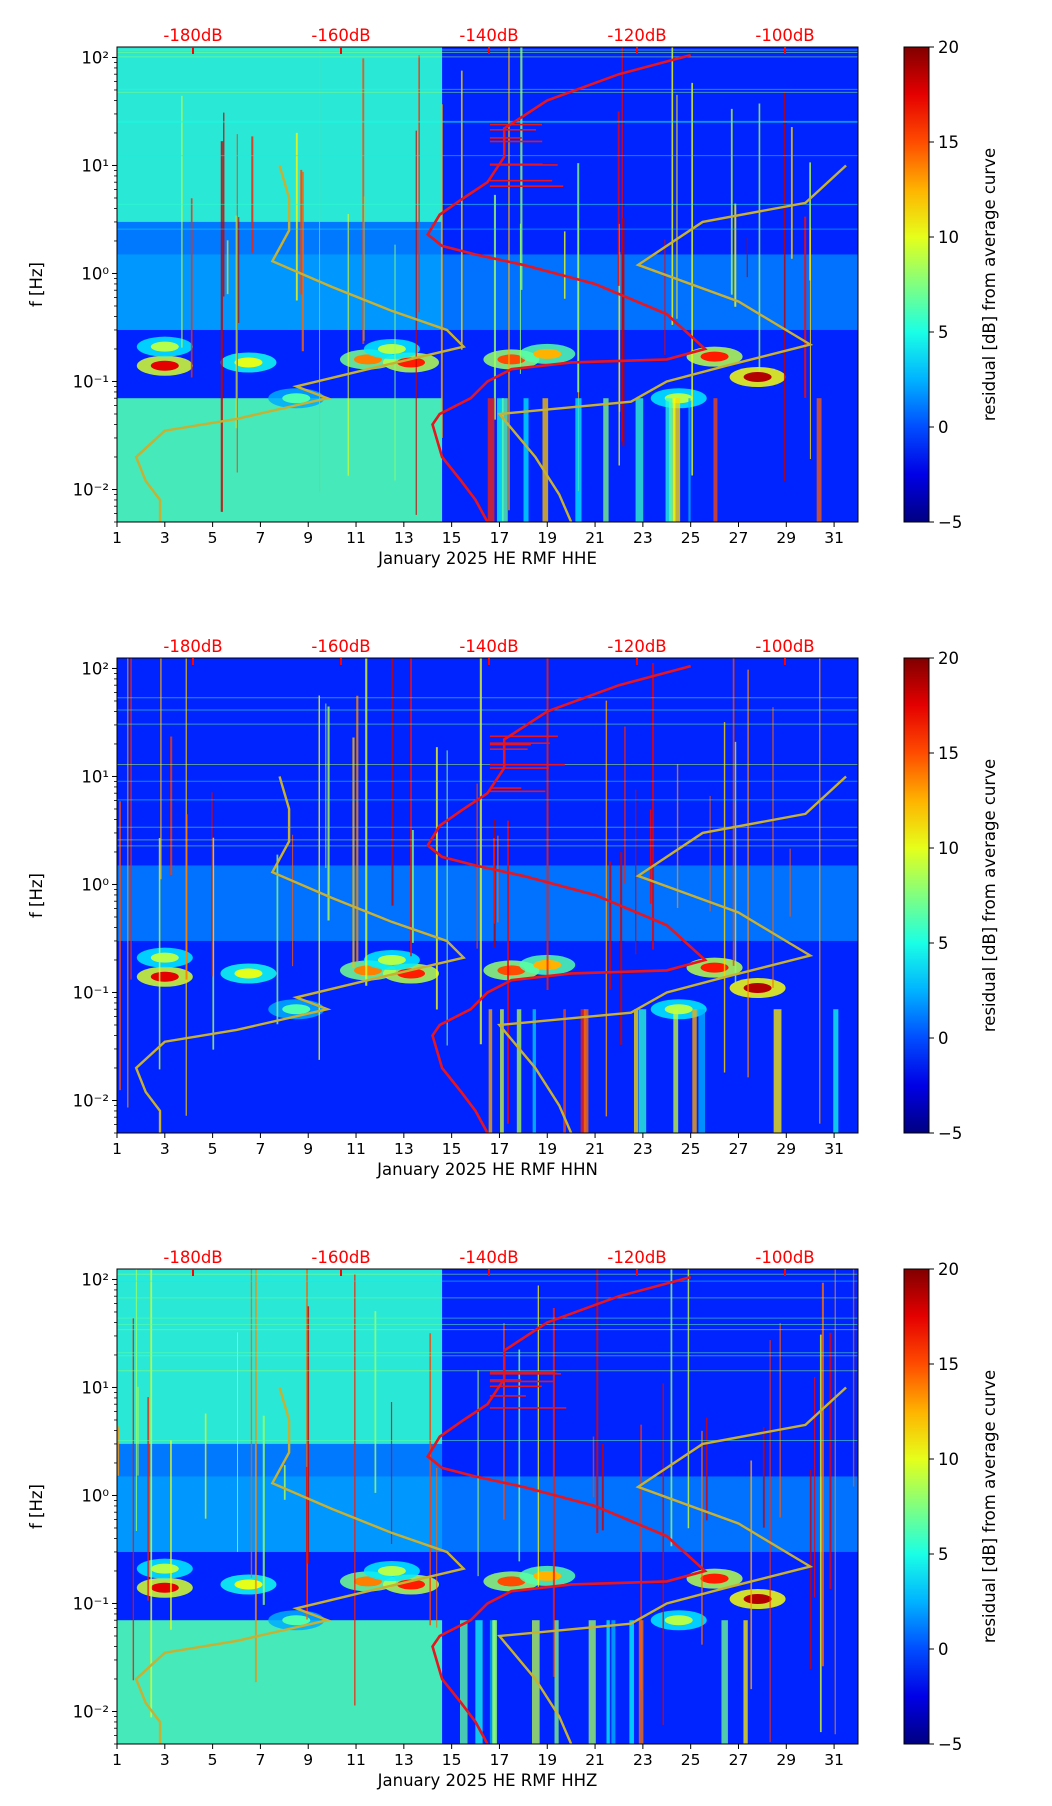 This screenshot has width=1052, height=1806. I want to click on y-tick-label: 10⁰, so click(95, 273).